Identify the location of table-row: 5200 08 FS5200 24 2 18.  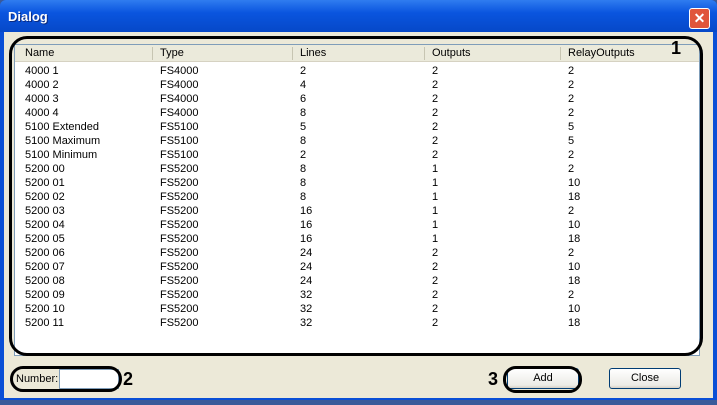
(357, 282).